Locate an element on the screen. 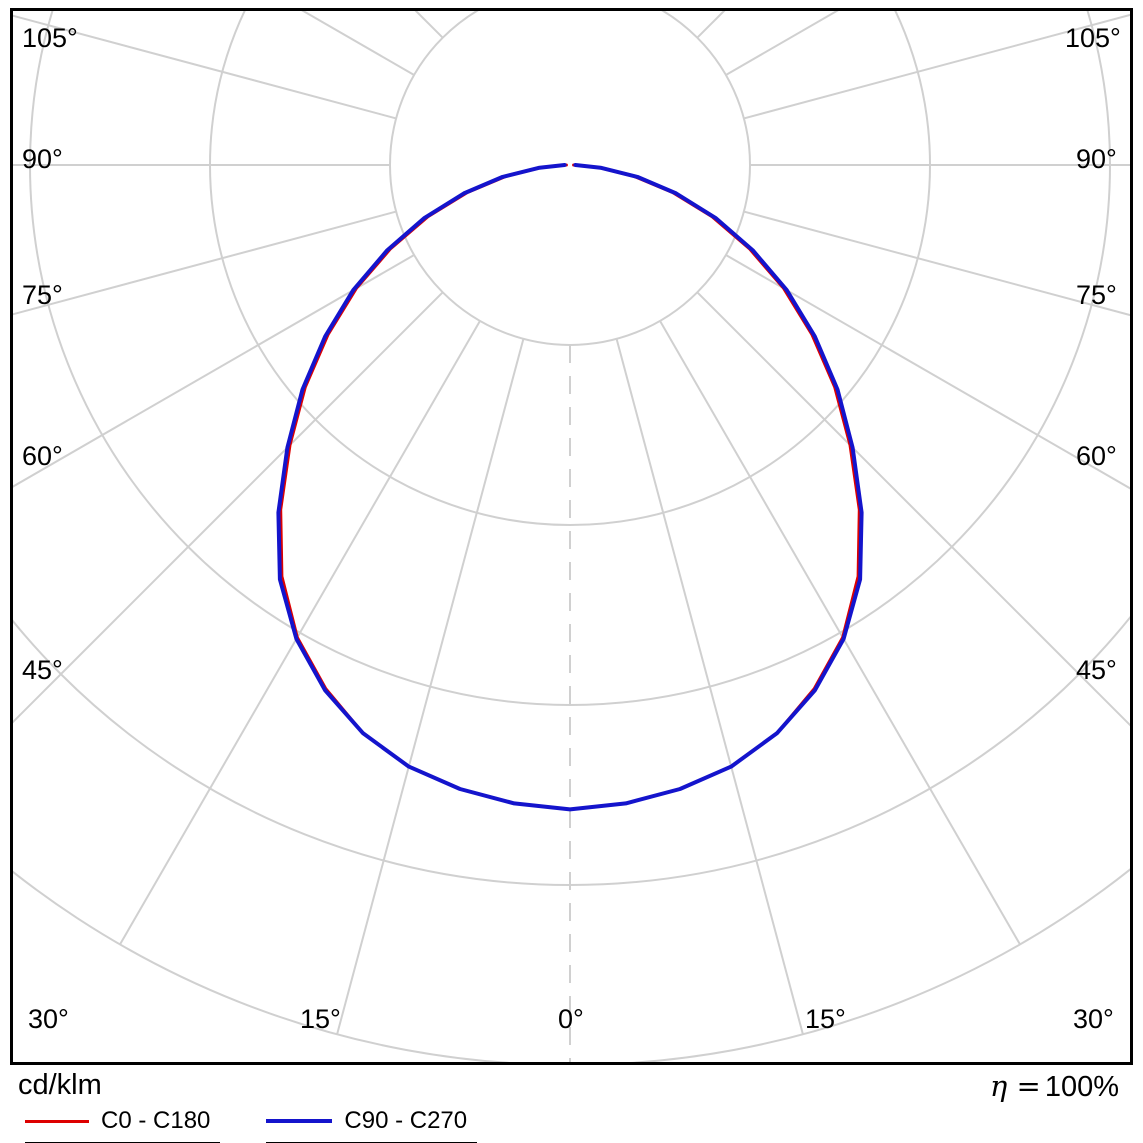 The image size is (1143, 1143). angle-label: 0° is located at coordinates (571, 1019).